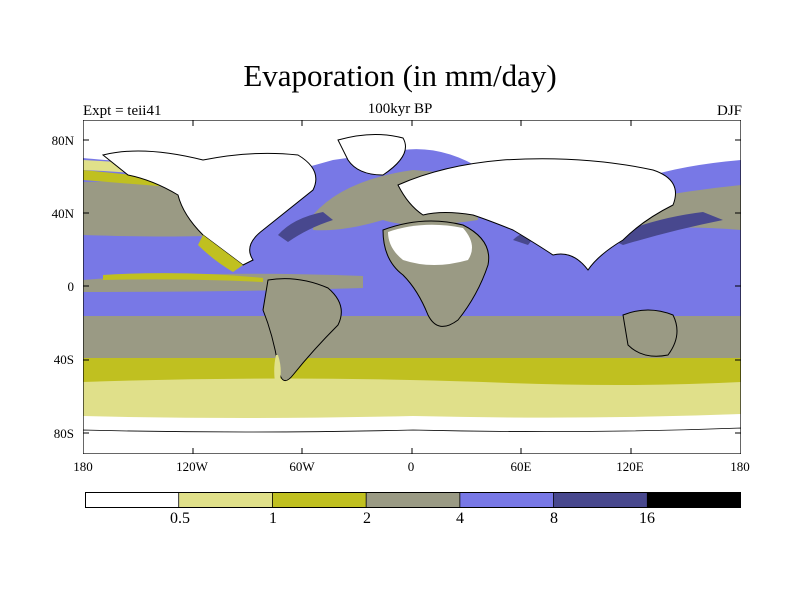 Image resolution: width=800 pixels, height=600 pixels. Describe the element at coordinates (521, 466) in the screenshot. I see `lon-tick-60e: 60E` at that location.